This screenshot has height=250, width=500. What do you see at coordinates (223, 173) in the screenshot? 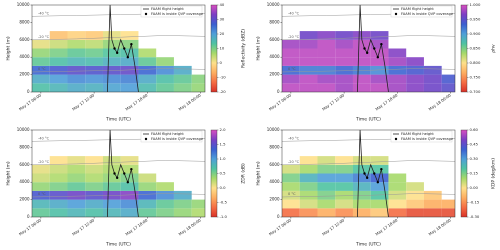
I see `colorbar-tick-label: 0.5` at bounding box center [223, 173].